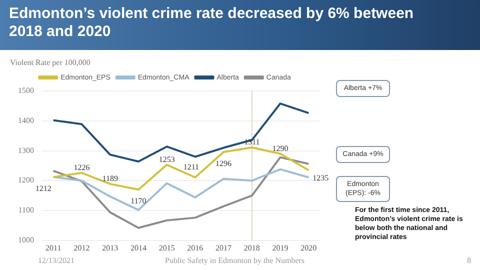  I want to click on x-tick-label: 2016, so click(195, 247).